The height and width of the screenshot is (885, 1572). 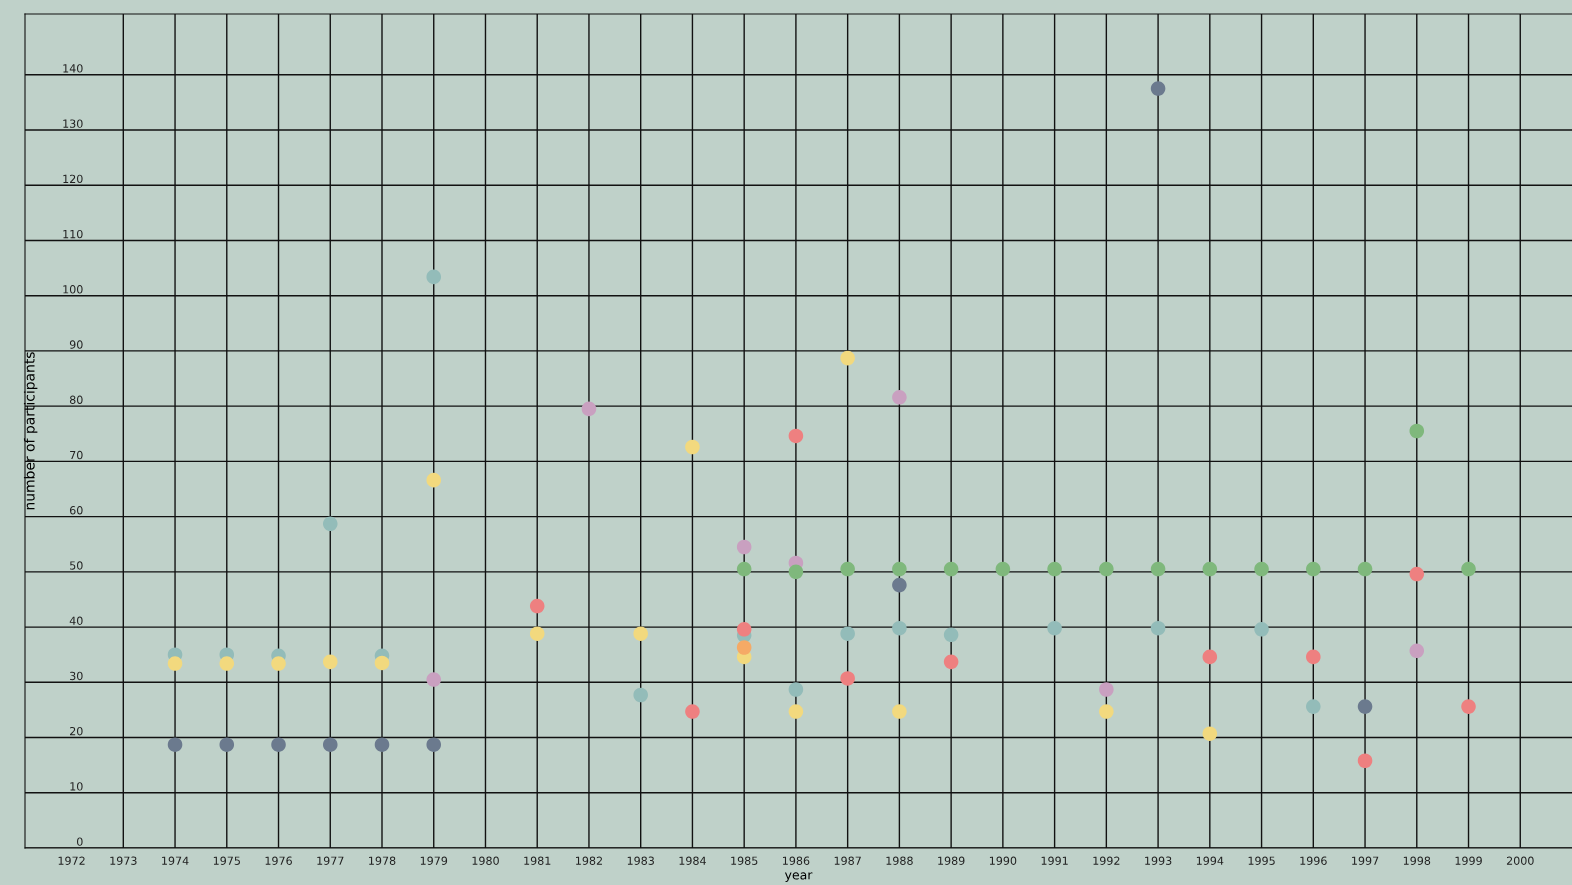 What do you see at coordinates (951, 860) in the screenshot?
I see `x-tick-label: 1989` at bounding box center [951, 860].